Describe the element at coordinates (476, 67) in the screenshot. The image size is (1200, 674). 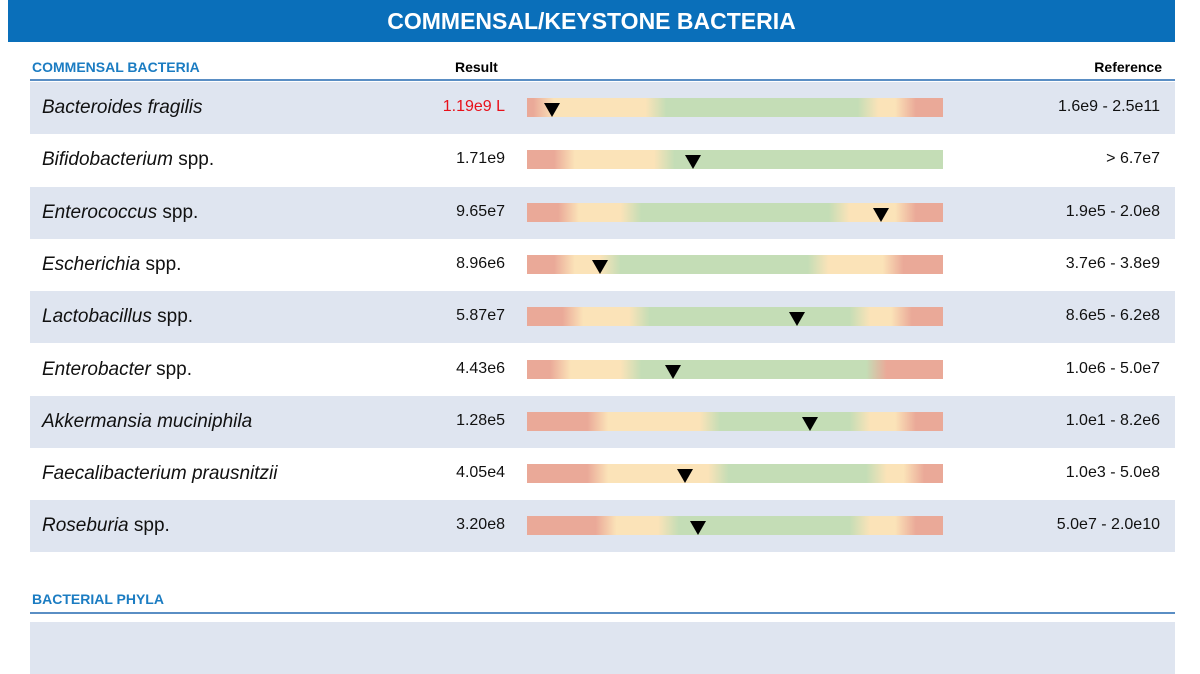
I see `column-header: Result` at that location.